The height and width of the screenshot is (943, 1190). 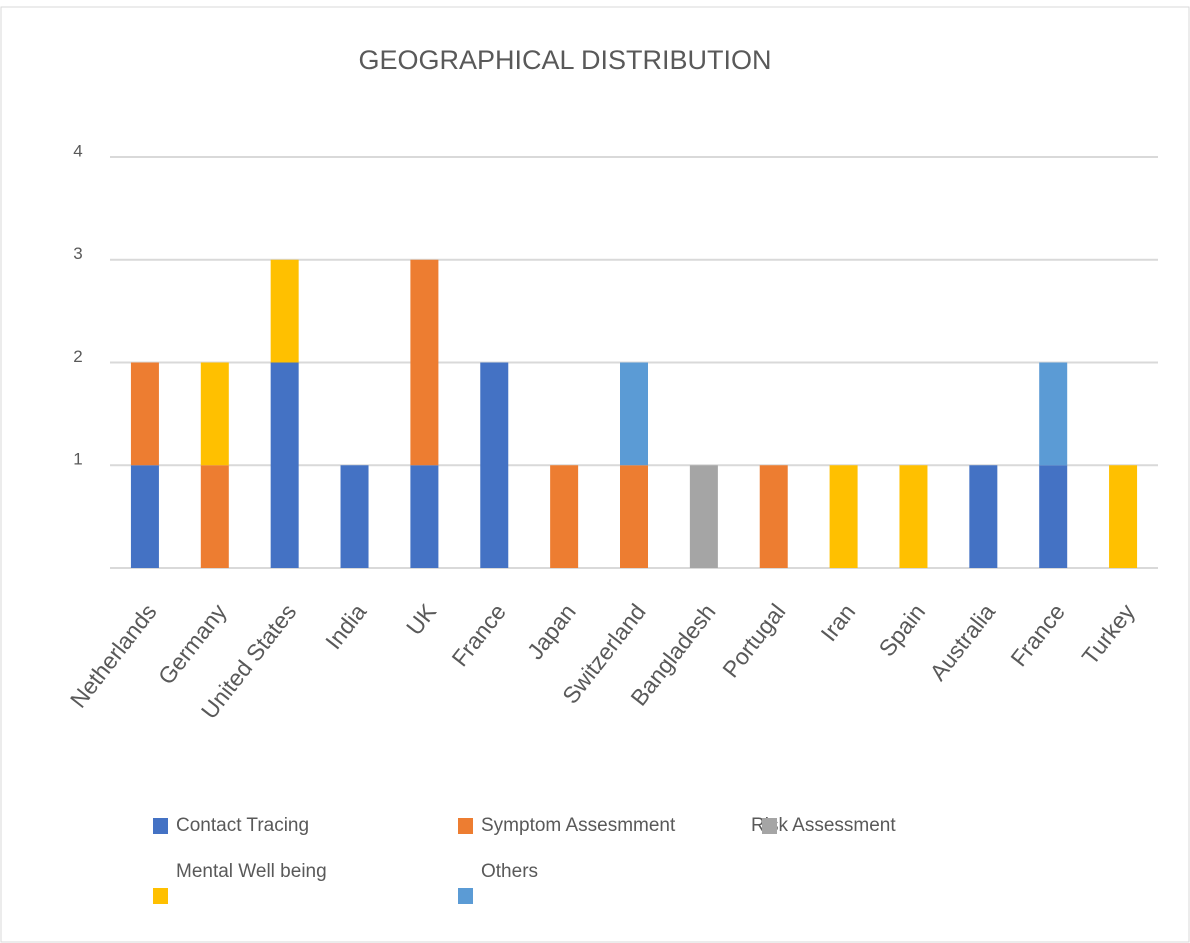 What do you see at coordinates (77, 253) in the screenshot?
I see `y-tick-label: 3` at bounding box center [77, 253].